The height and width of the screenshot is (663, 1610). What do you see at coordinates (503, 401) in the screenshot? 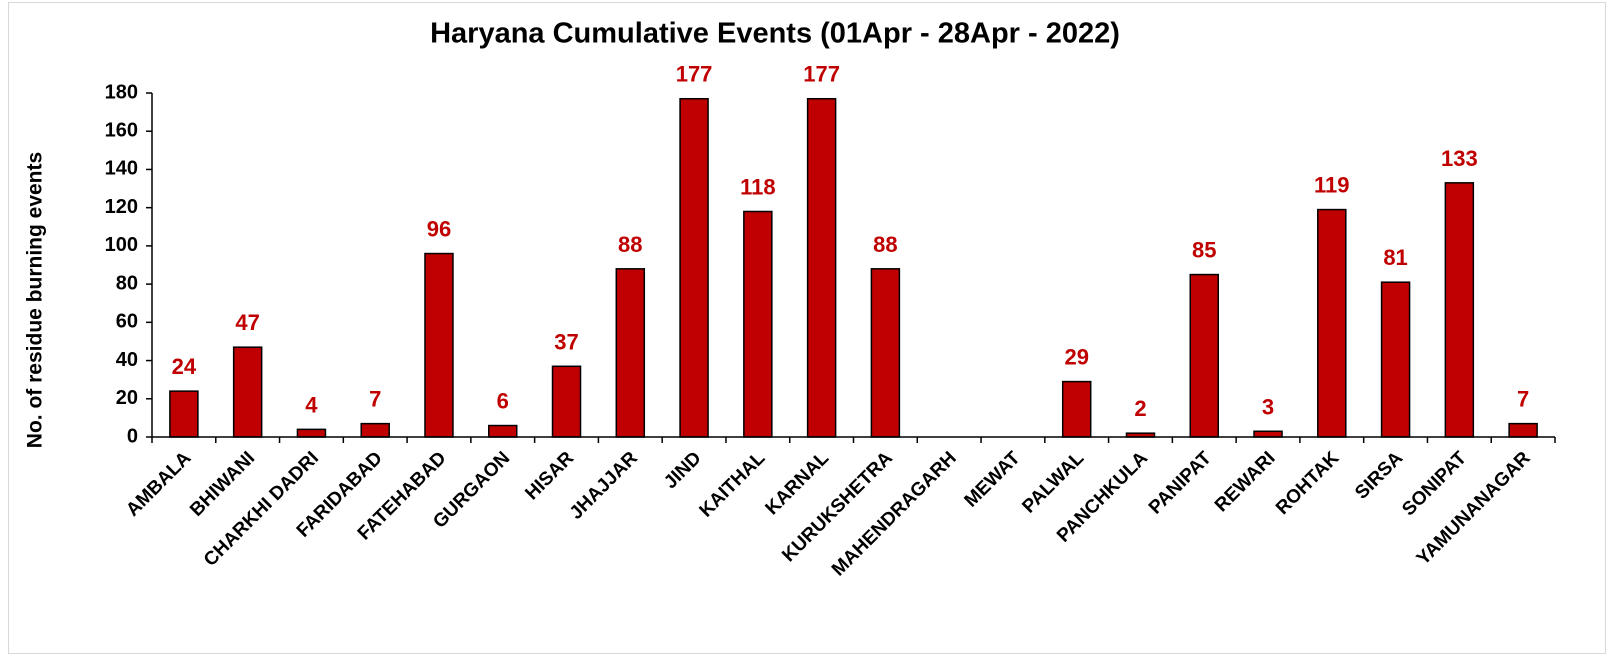
I see `value-label: 6` at bounding box center [503, 401].